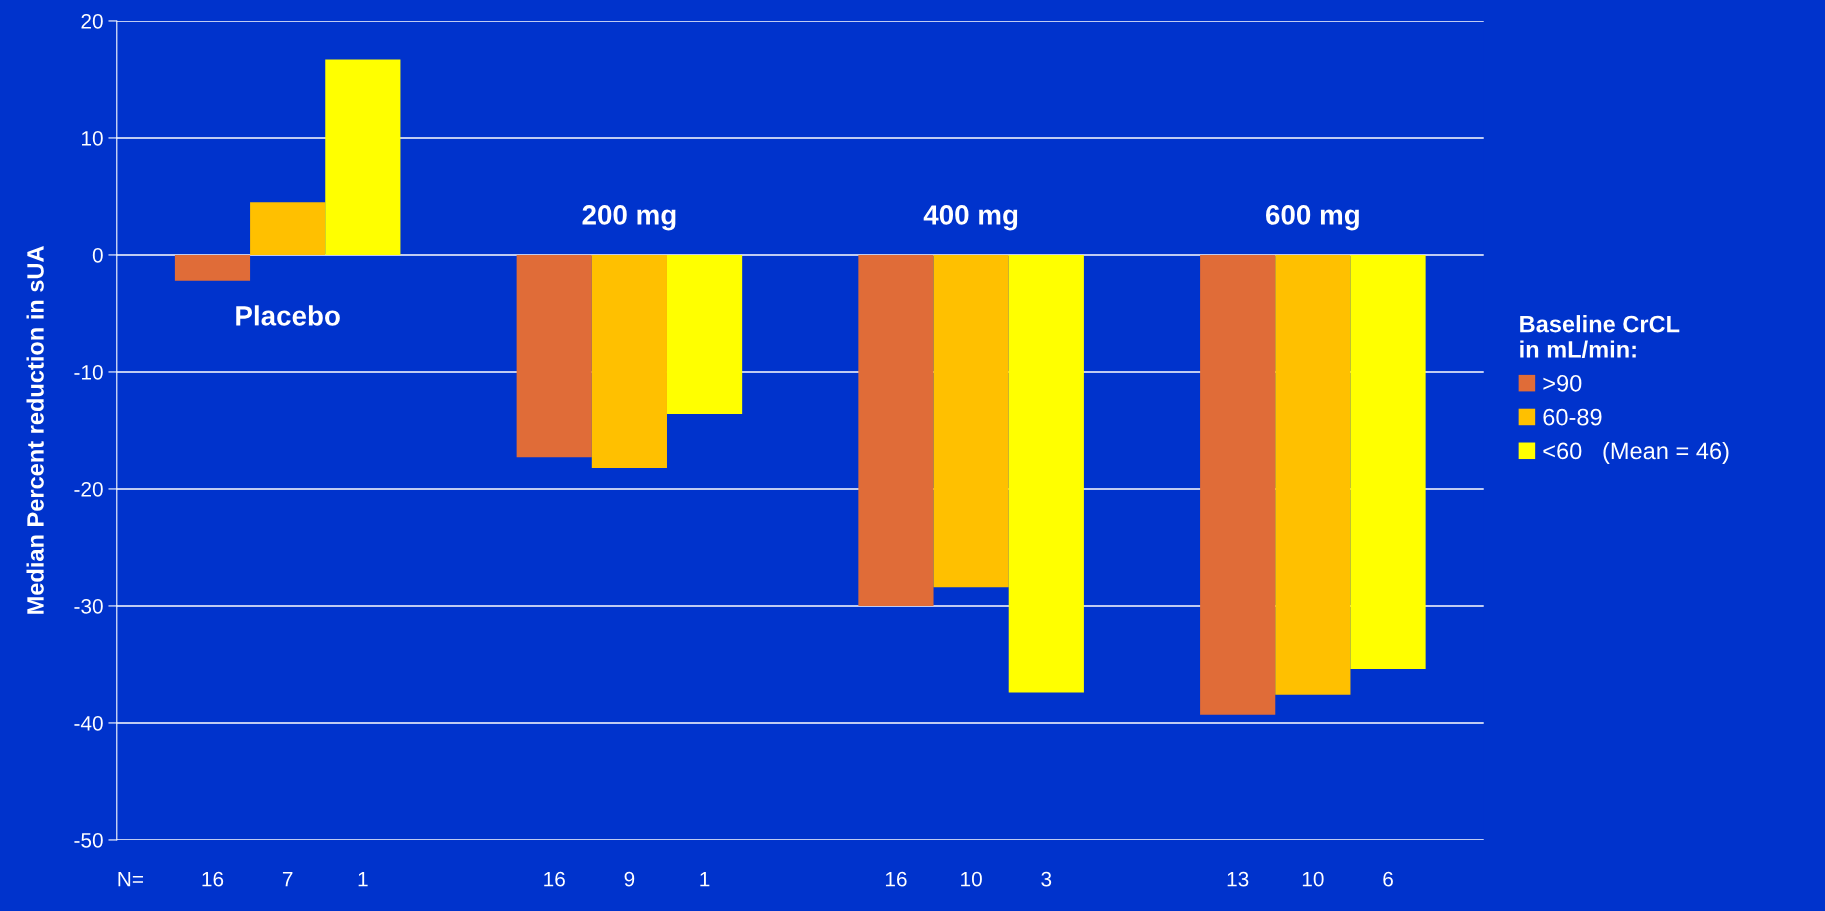  I want to click on text: 6, so click(1388, 879).